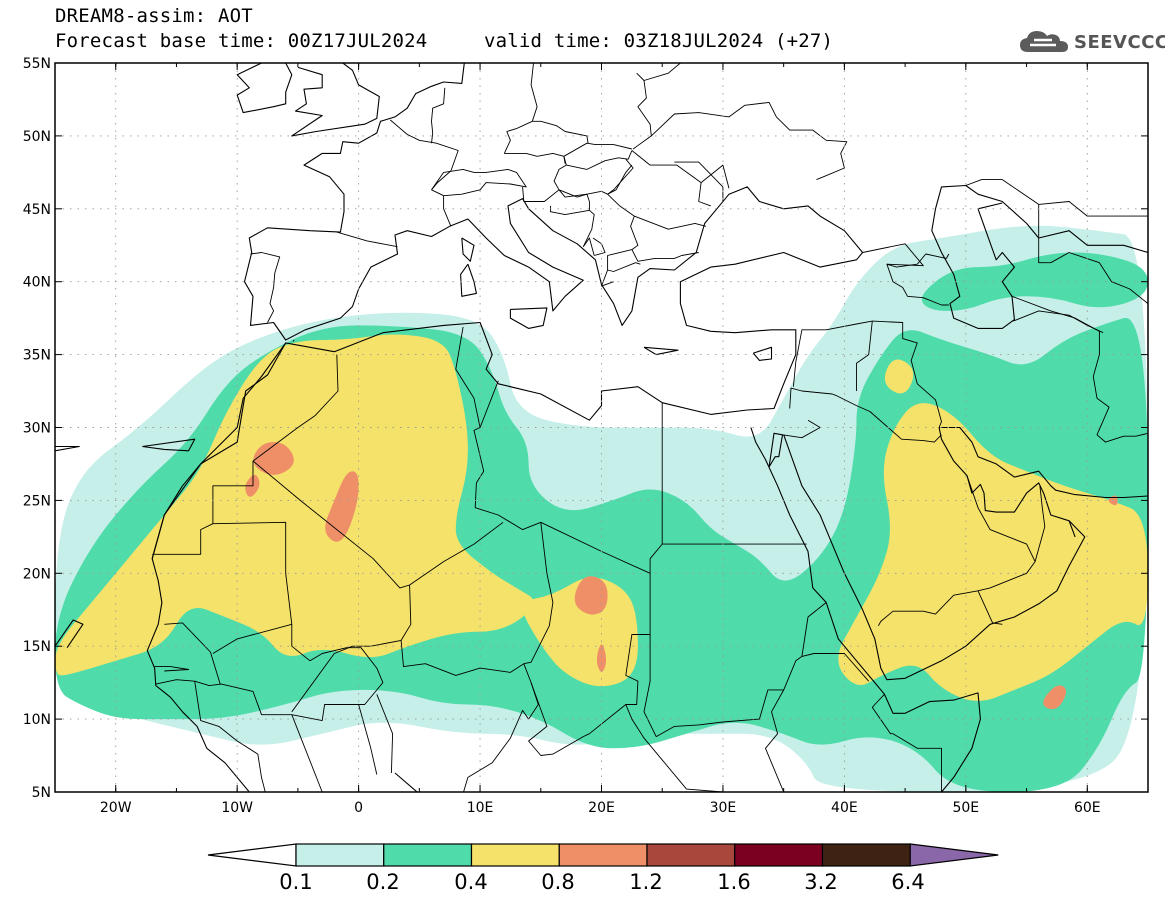 The image size is (1165, 905). Describe the element at coordinates (237, 808) in the screenshot. I see `x-tick-label: 10W` at that location.